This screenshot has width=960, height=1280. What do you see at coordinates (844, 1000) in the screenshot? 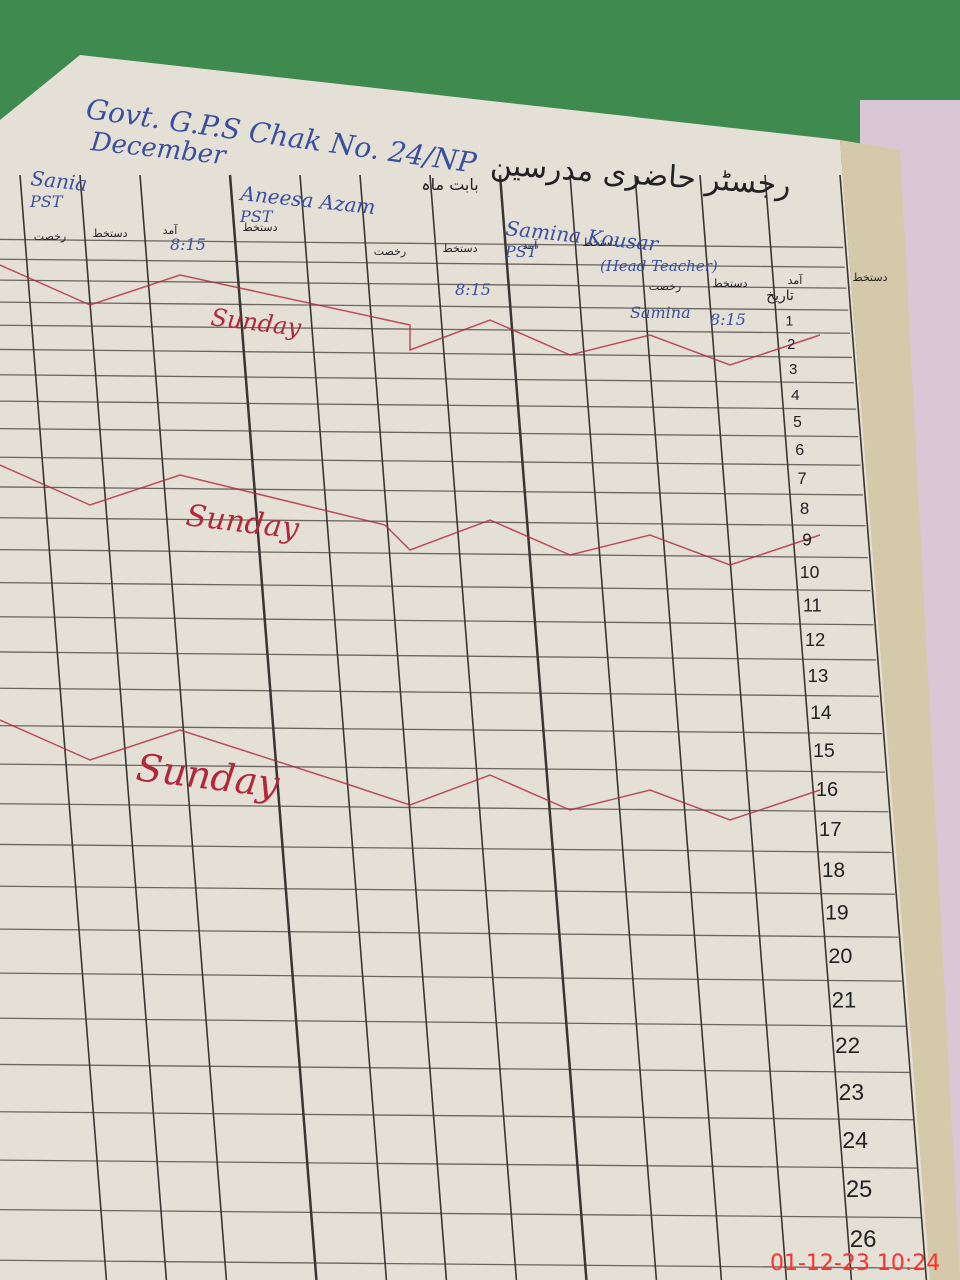
I see `date: 21` at bounding box center [844, 1000].